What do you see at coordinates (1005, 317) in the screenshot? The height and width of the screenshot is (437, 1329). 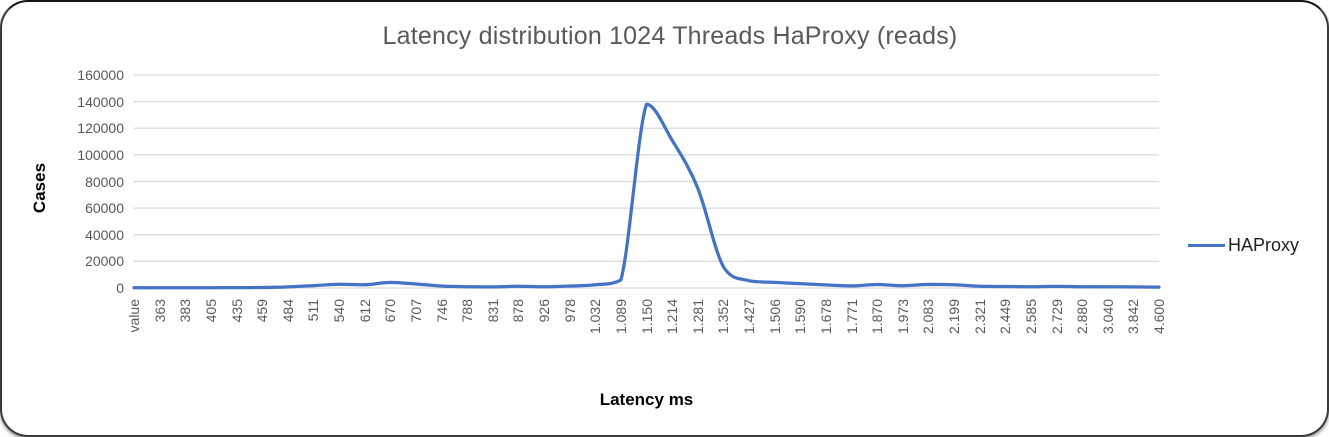 I see `x-tick-label: 2.449` at bounding box center [1005, 317].